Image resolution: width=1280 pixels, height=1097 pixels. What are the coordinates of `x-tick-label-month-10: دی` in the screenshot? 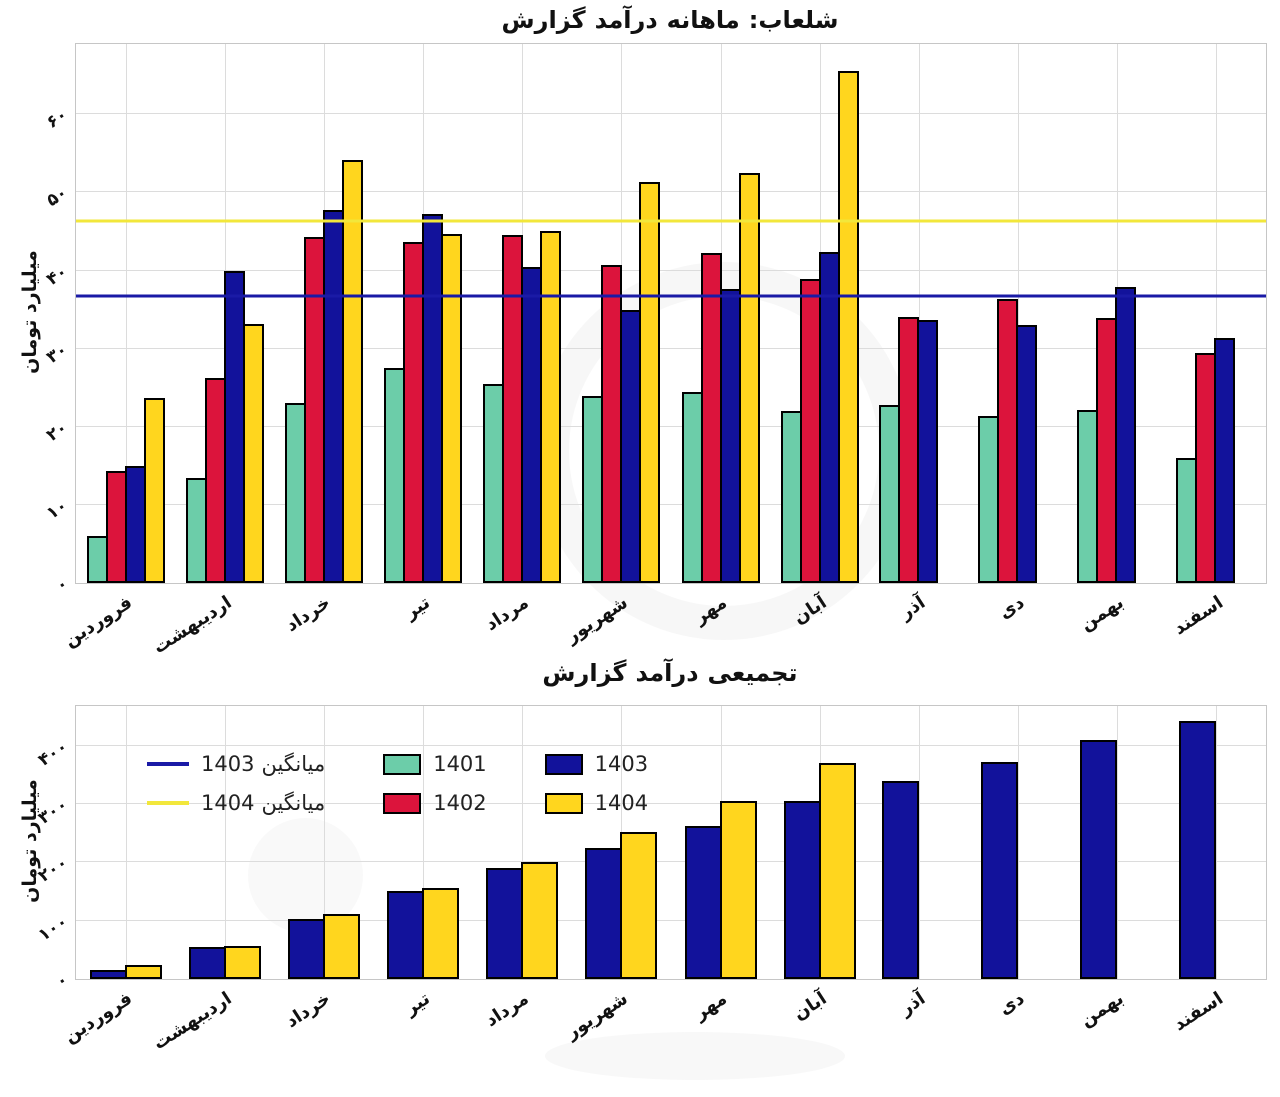 It's located at (1012, 1004).